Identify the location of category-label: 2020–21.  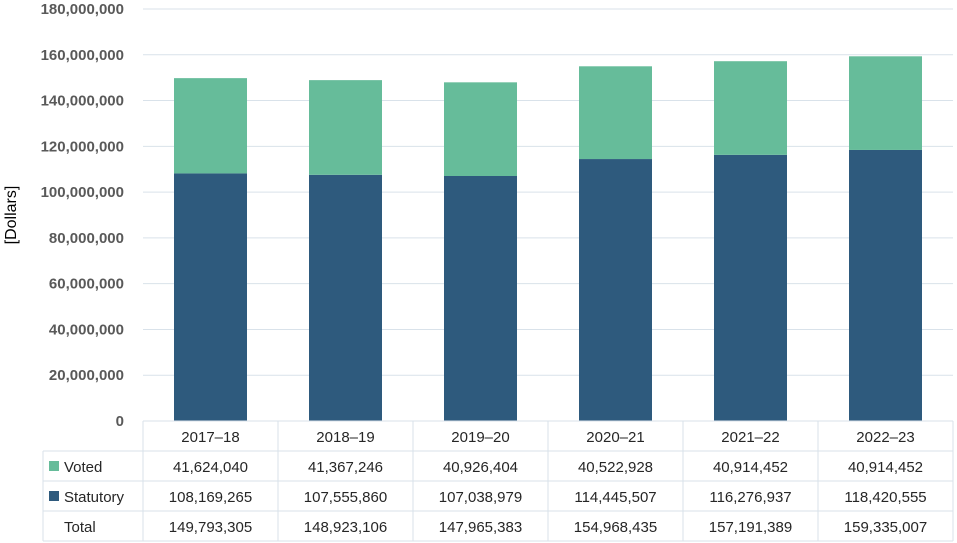
(615, 437).